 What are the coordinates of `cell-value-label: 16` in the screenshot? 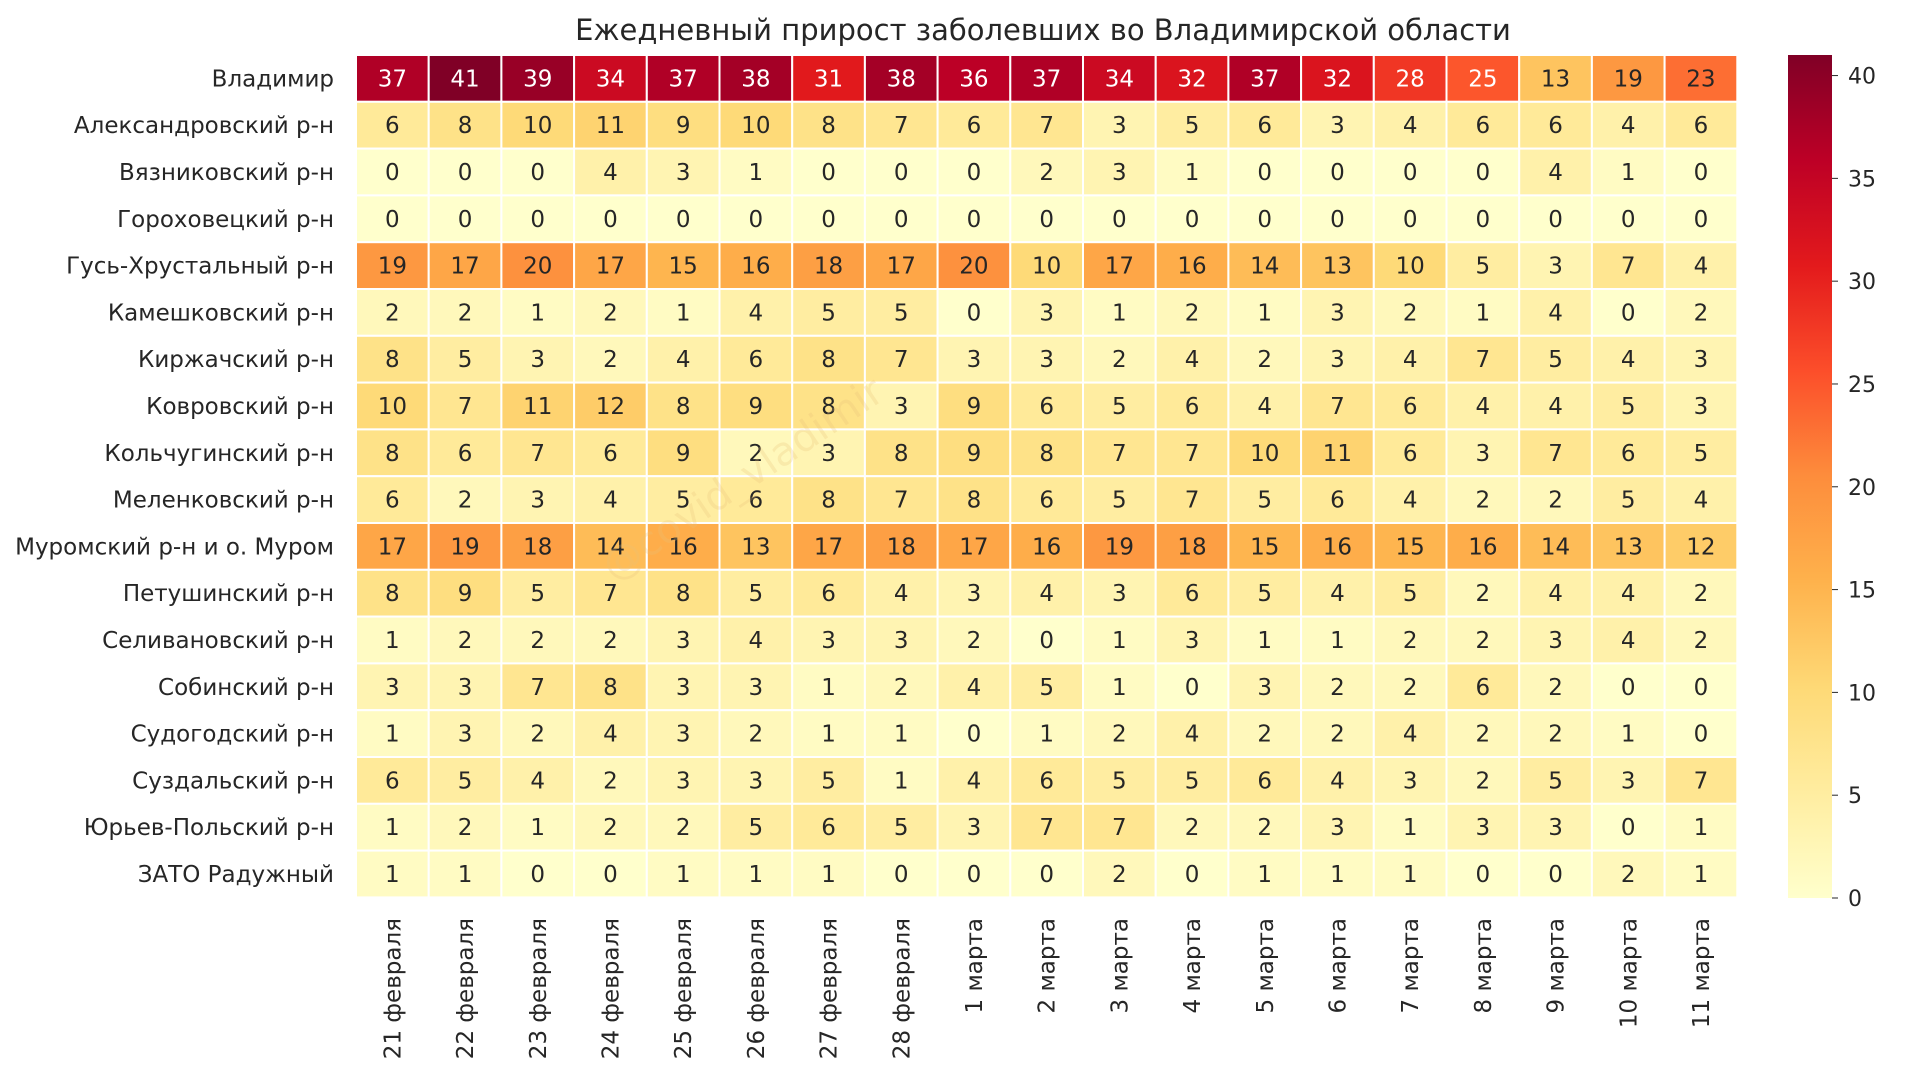 It's located at (1337, 547).